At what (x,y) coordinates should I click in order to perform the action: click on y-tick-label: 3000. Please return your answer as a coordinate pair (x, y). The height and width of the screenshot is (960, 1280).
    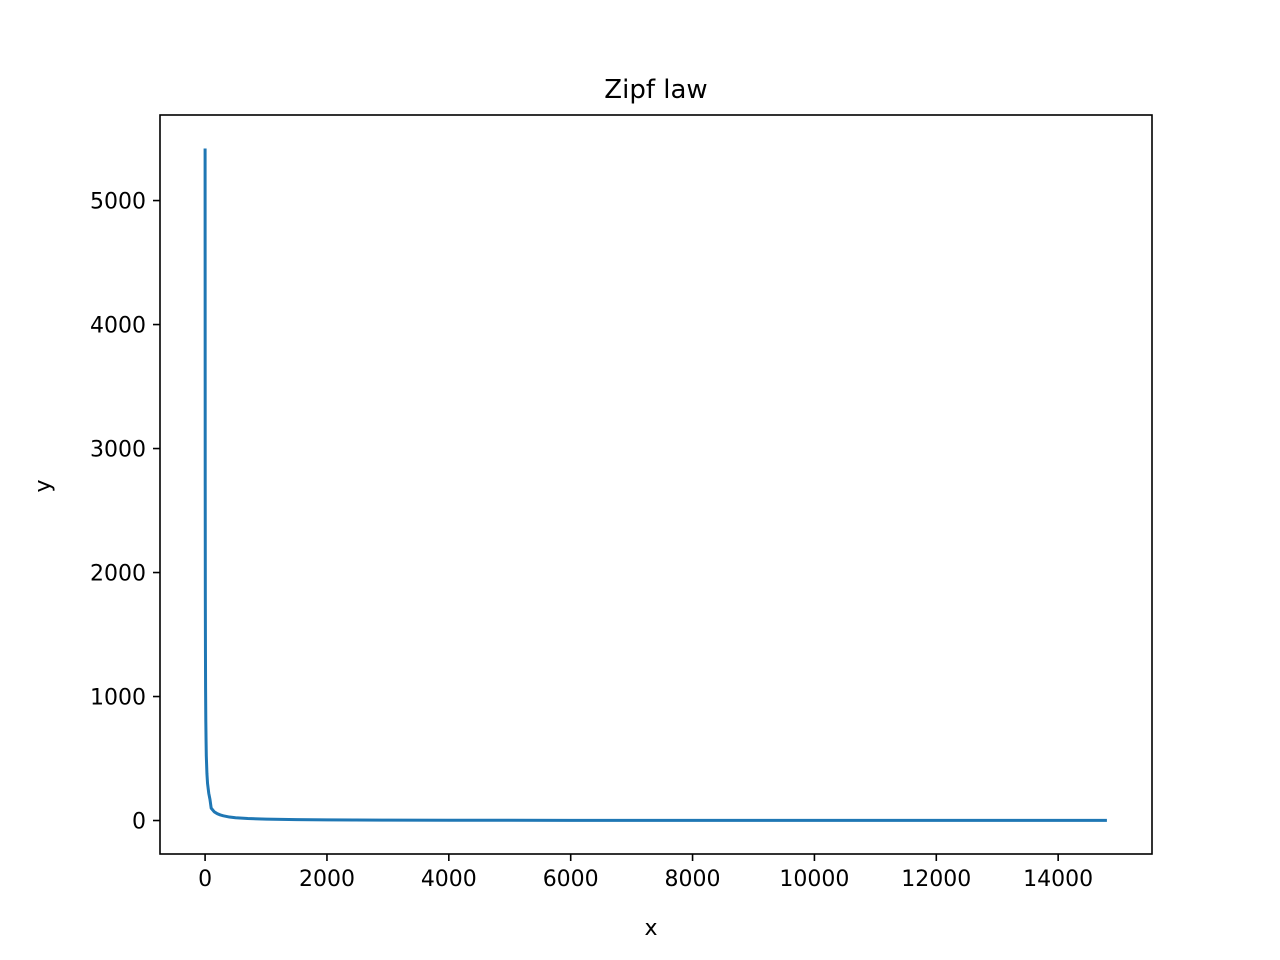
    Looking at the image, I should click on (118, 450).